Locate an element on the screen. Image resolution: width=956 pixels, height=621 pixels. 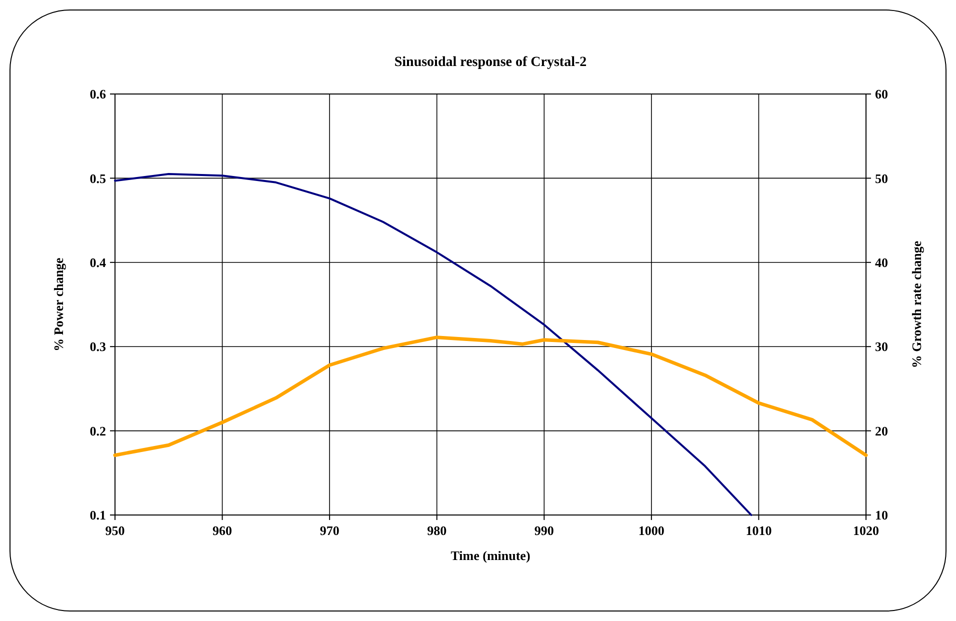
x-tick-label: 1000 is located at coordinates (651, 530).